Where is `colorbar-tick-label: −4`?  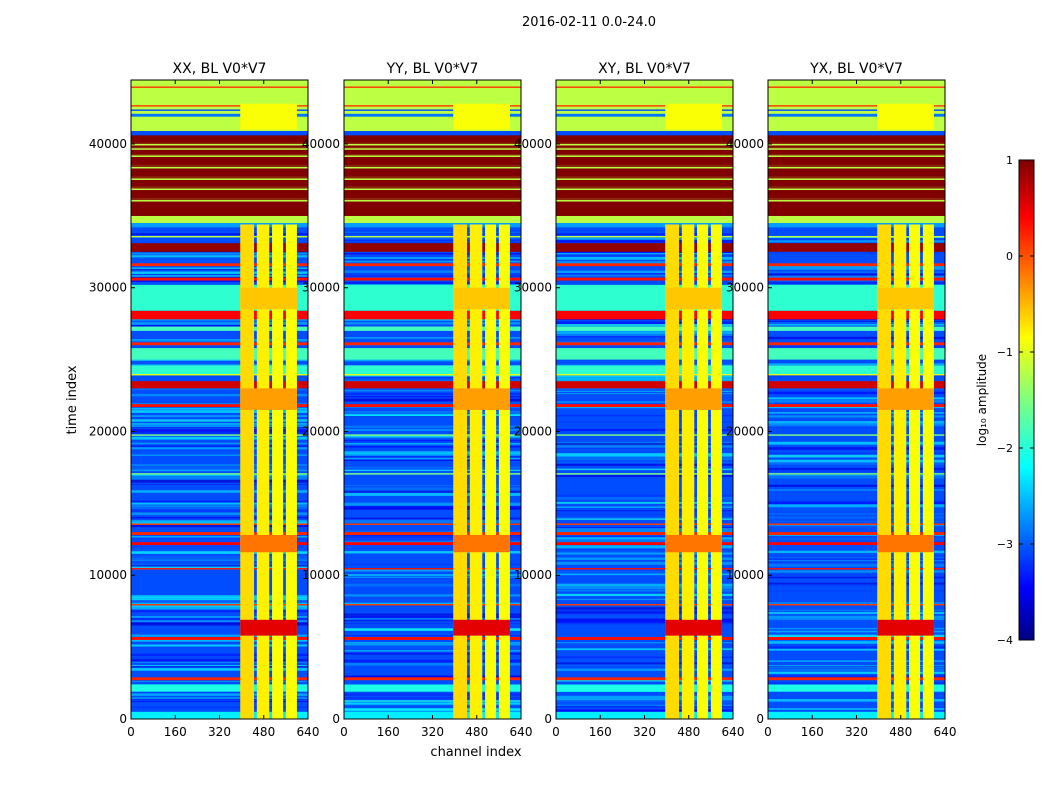 colorbar-tick-label: −4 is located at coordinates (1005, 640).